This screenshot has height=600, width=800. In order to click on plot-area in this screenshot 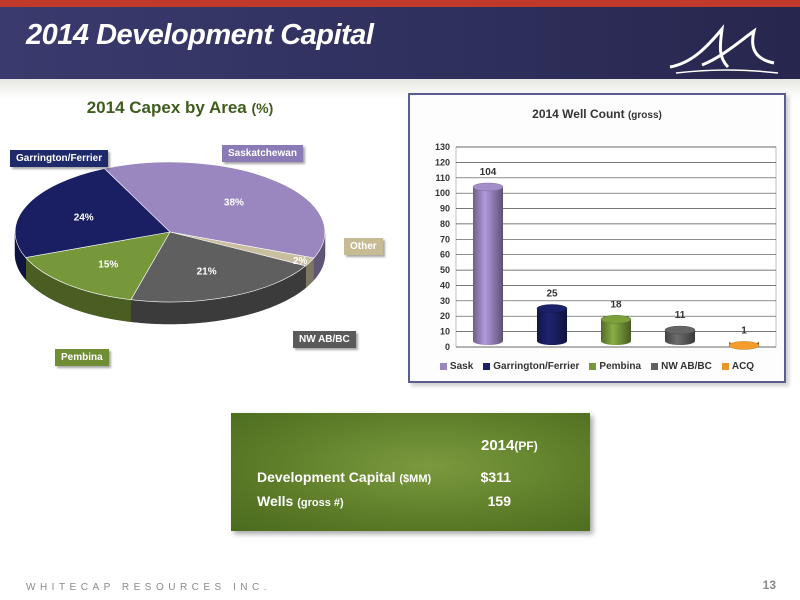, I will do `click(616, 247)`.